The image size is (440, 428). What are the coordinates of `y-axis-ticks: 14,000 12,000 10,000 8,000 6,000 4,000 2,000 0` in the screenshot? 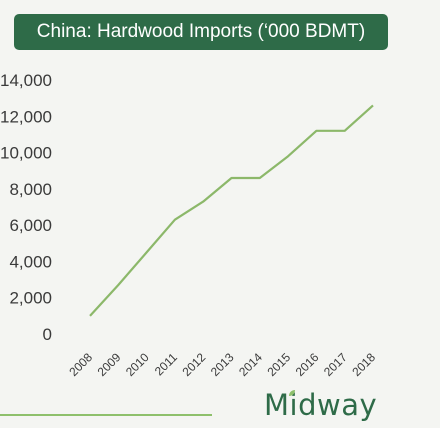 It's located at (26, 207).